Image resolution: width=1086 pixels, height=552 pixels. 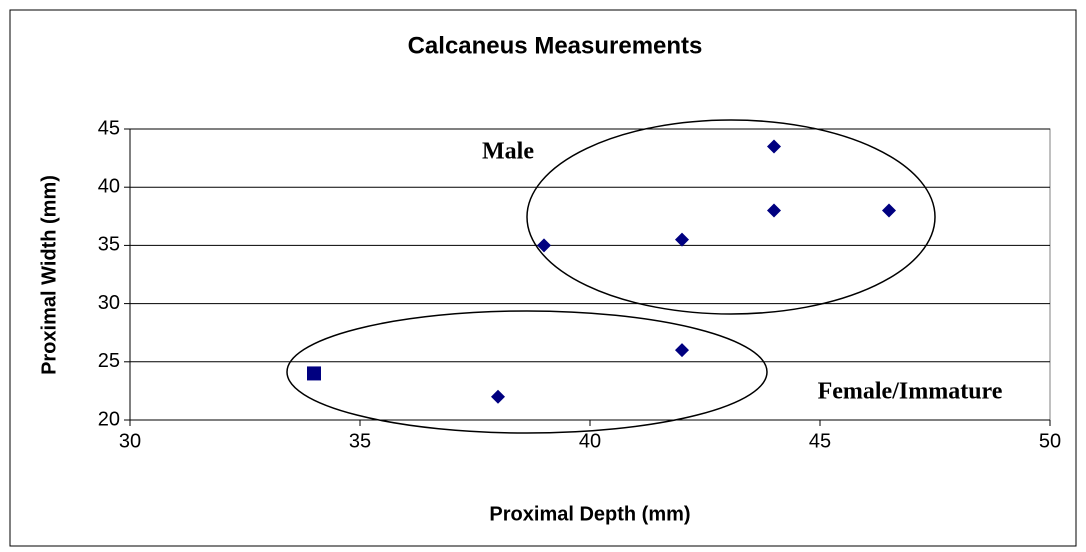 What do you see at coordinates (590, 441) in the screenshot?
I see `x-tick-label: 40` at bounding box center [590, 441].